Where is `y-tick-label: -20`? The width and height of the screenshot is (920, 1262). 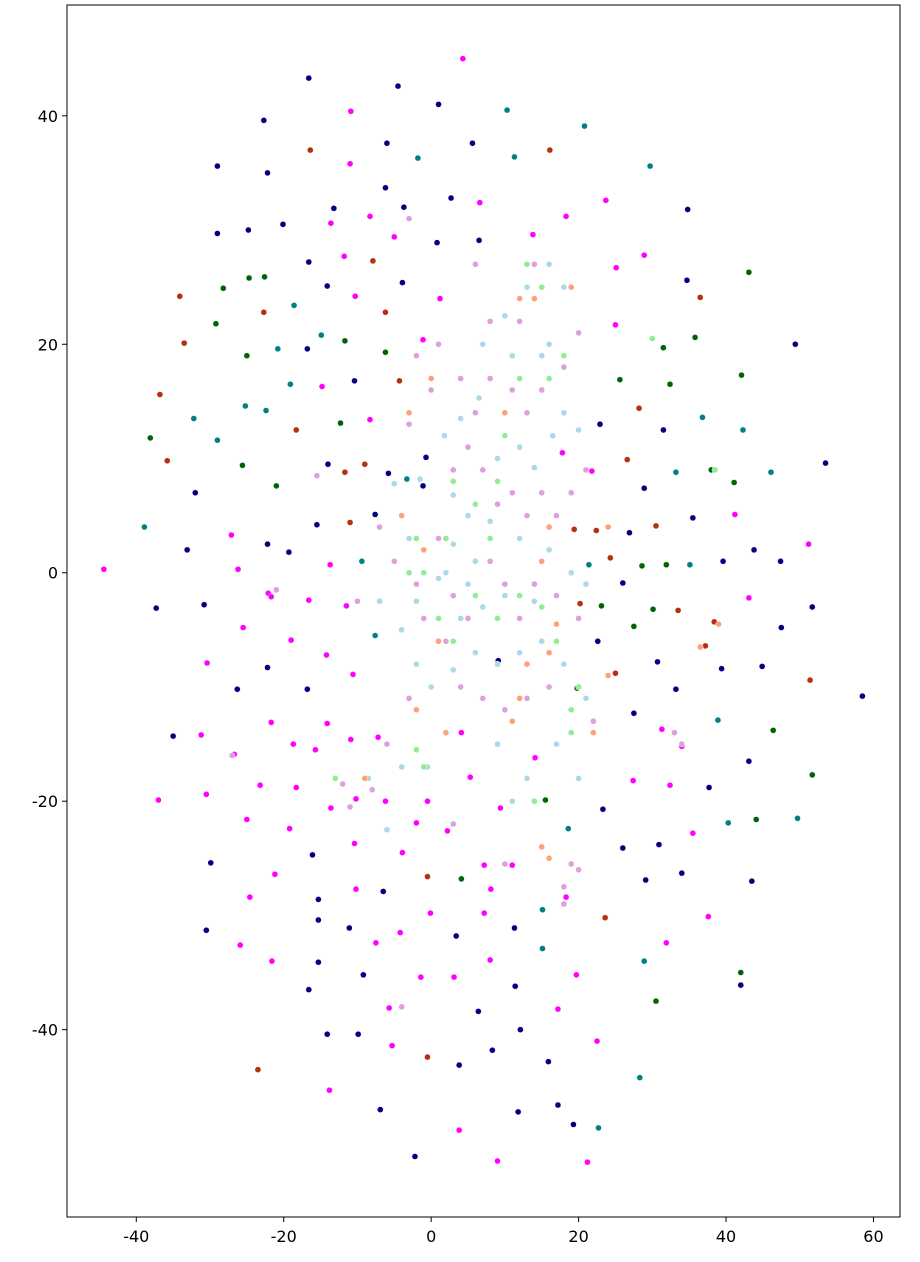
y-tick-label: -20 is located at coordinates (45, 801).